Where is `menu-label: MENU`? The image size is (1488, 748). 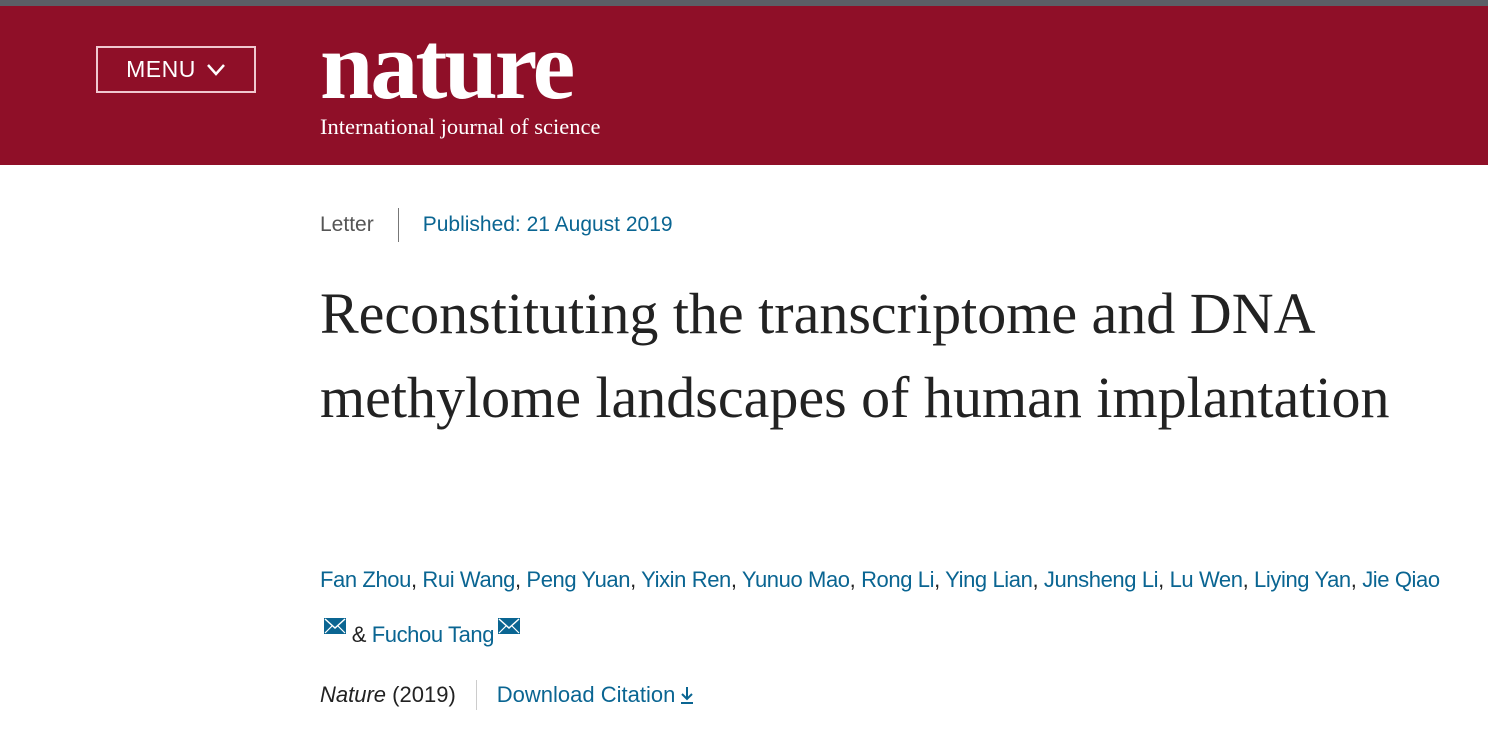 menu-label: MENU is located at coordinates (161, 69).